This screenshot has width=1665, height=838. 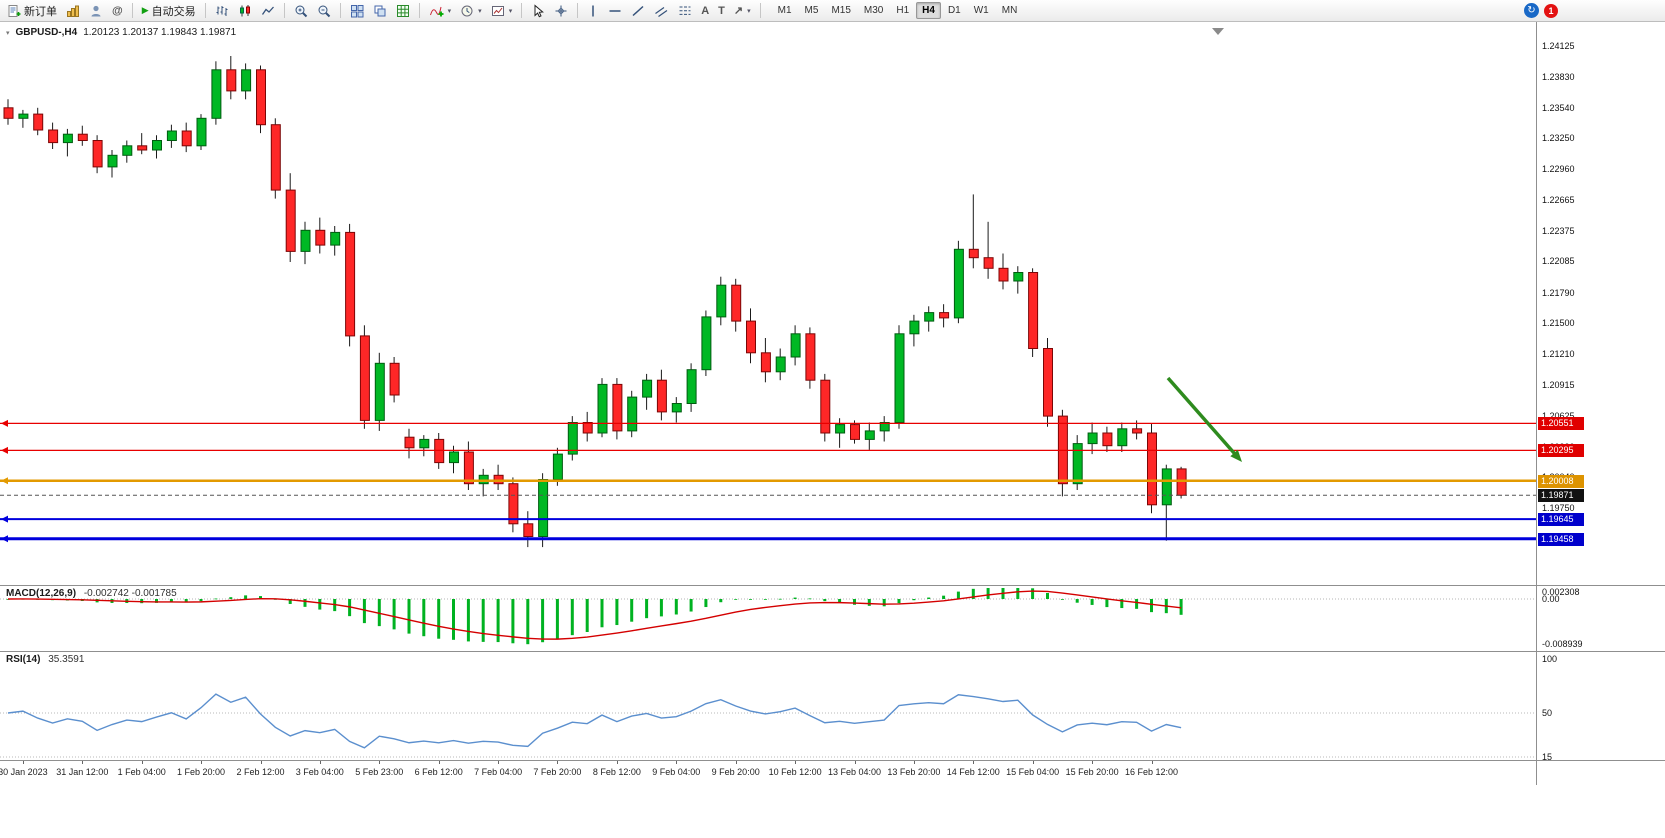 What do you see at coordinates (96, 10) in the screenshot?
I see `profile-button` at bounding box center [96, 10].